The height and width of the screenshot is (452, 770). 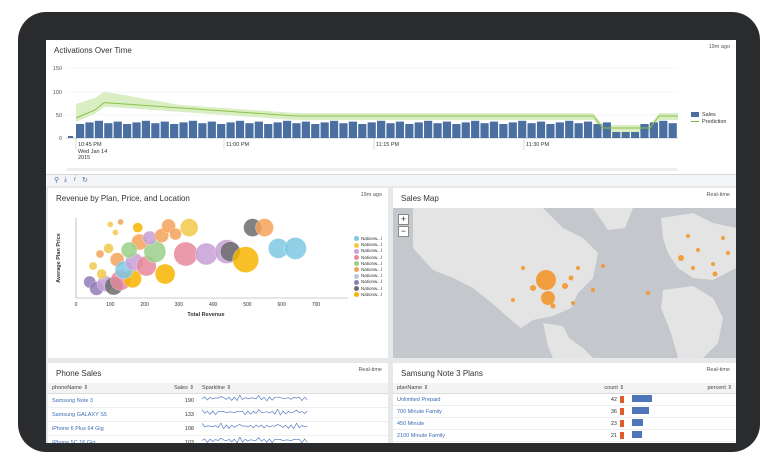 What do you see at coordinates (173, 428) in the screenshot?
I see `phone-sales-value: 108` at bounding box center [173, 428].